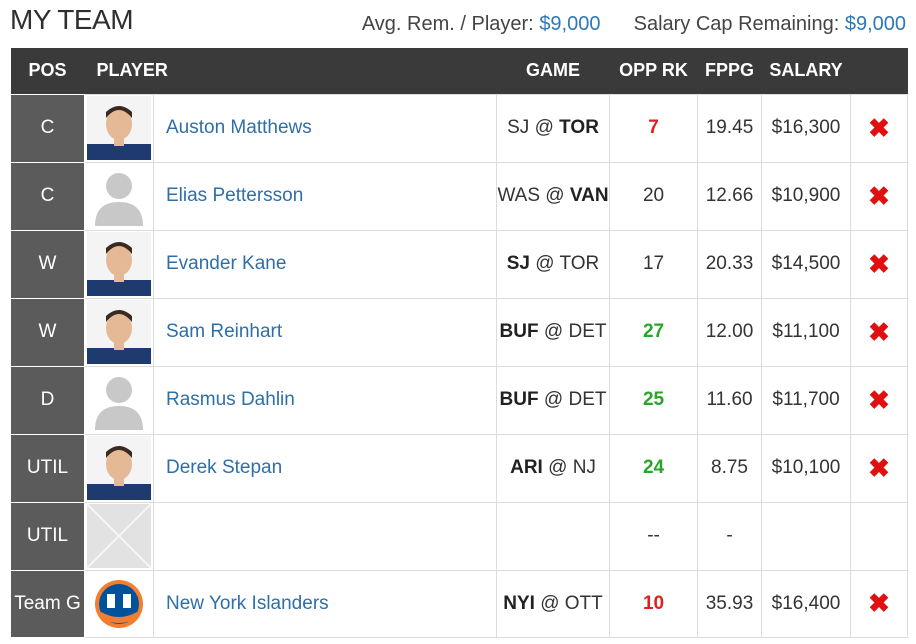 The width and height of the screenshot is (916, 644). I want to click on salary-cell: $16,300, so click(806, 128).